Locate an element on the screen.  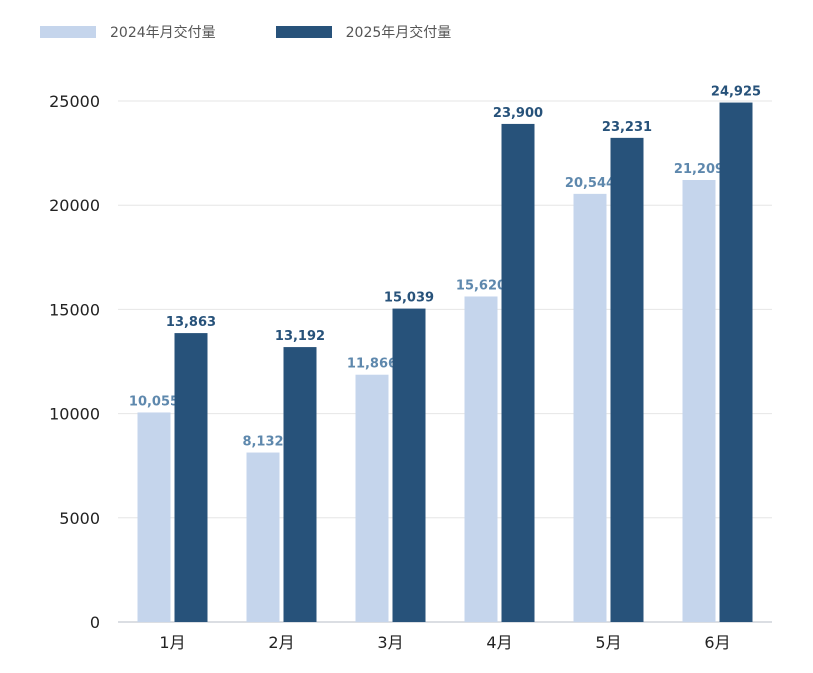
x-tick-label: 1月 is located at coordinates (172, 642).